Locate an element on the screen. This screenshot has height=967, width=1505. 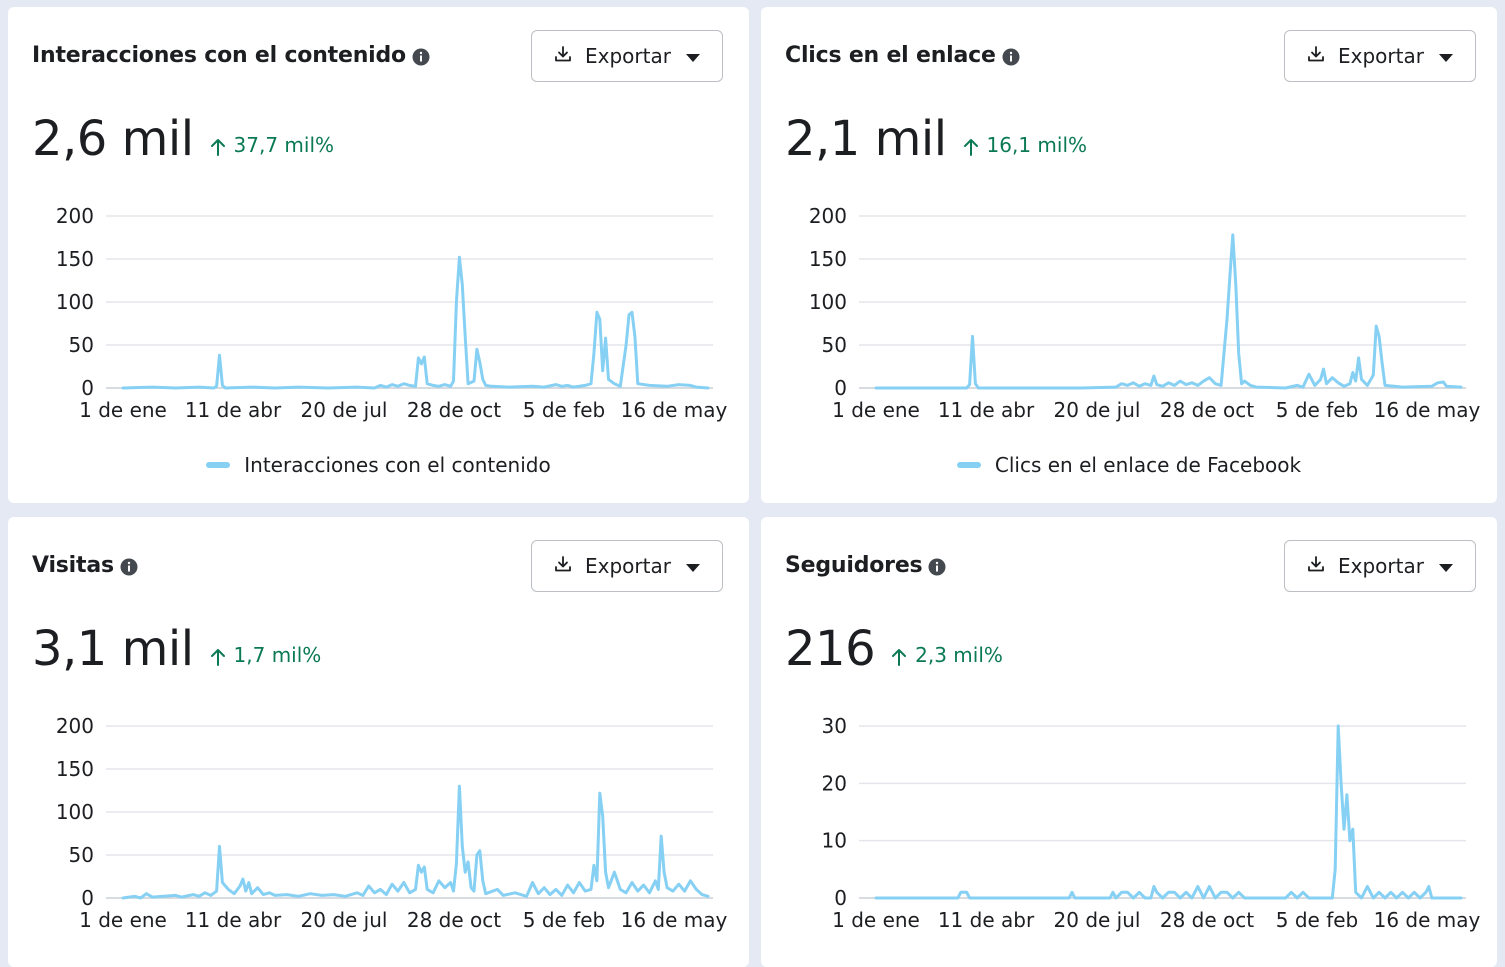
metric-value: 2,6 mil is located at coordinates (113, 139).